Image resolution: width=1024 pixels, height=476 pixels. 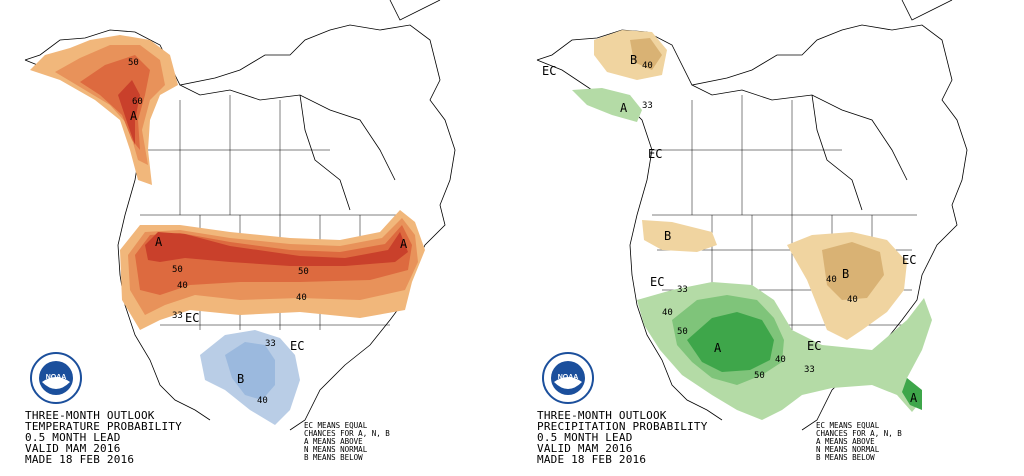 I want to click on alaska-wet-region, so click(x=607, y=105).